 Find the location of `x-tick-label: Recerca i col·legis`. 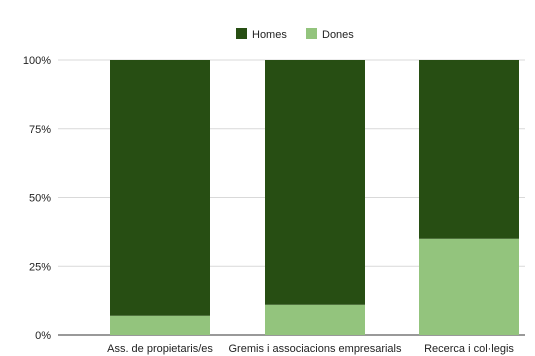

x-tick-label: Recerca i col·legis is located at coordinates (469, 349).